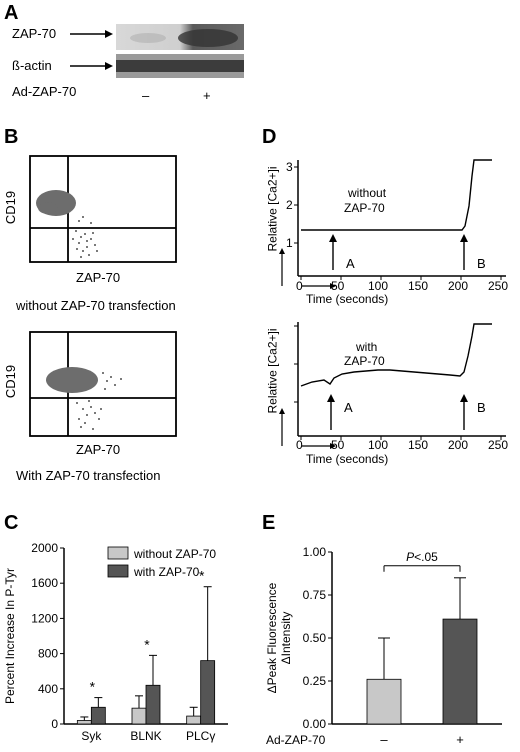 The height and width of the screenshot is (752, 520). What do you see at coordinates (286, 638) in the screenshot?
I see `chart-e-ylabel-2: ΔIntensity` at bounding box center [286, 638].